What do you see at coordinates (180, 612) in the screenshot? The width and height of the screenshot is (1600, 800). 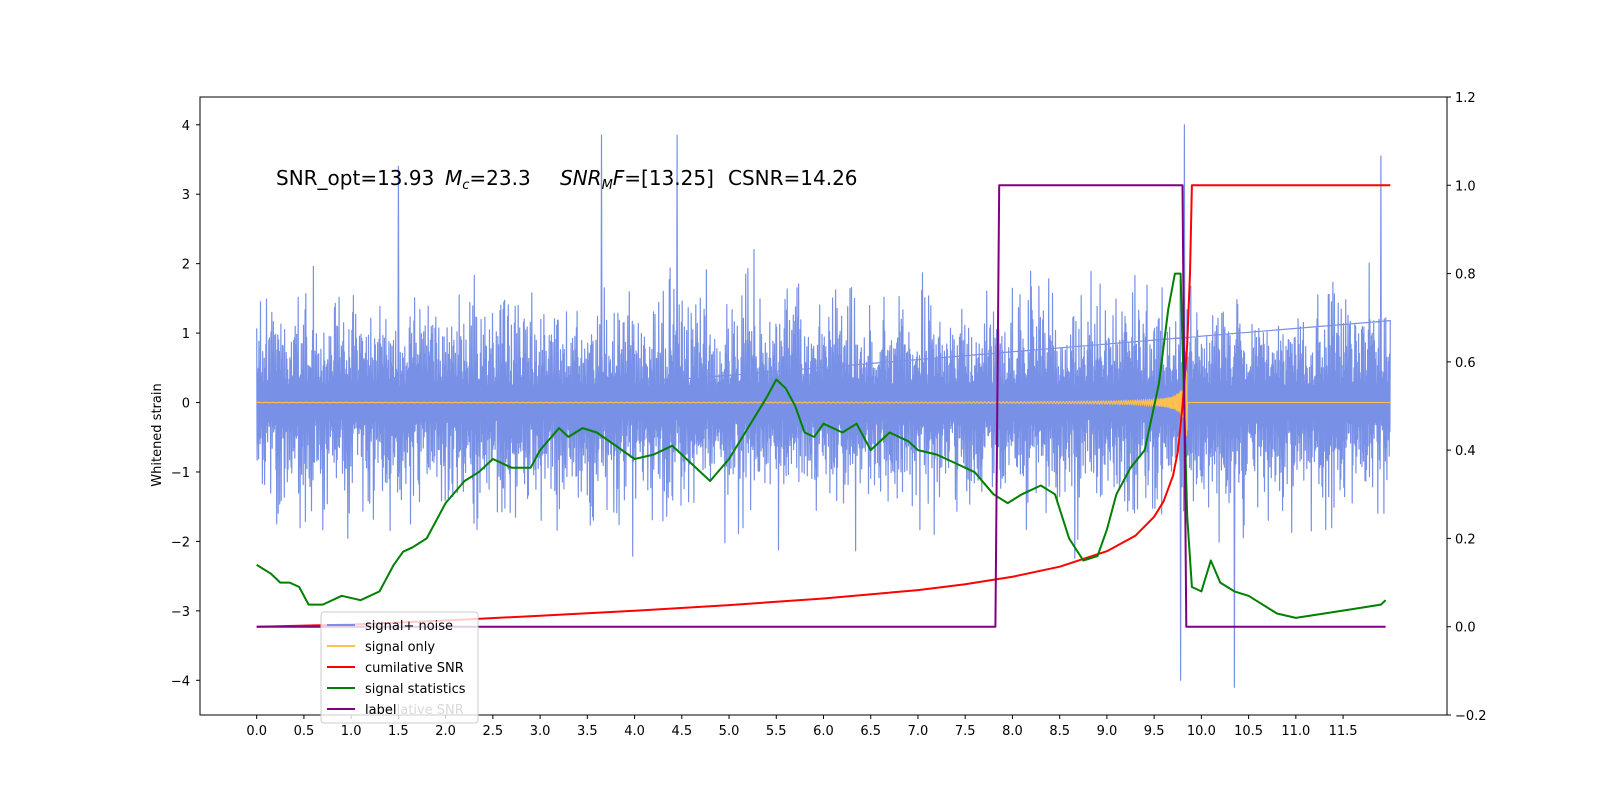 I see `y-left-tick-label: −3` at bounding box center [180, 612].